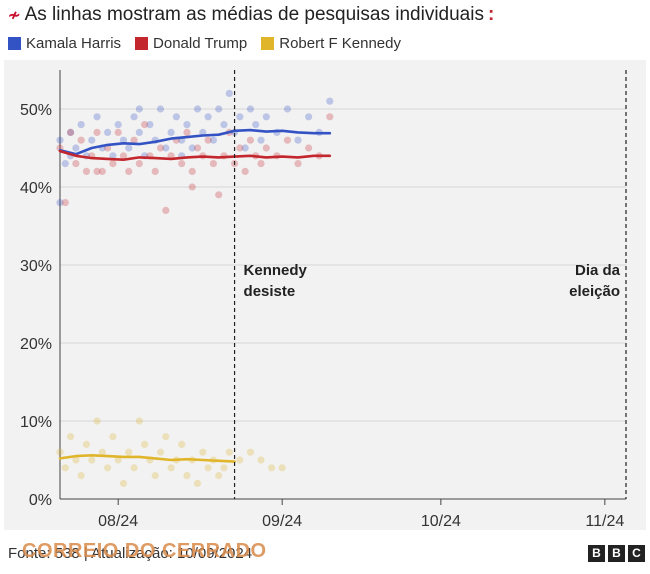  I want to click on series-line-kennedy, so click(147, 458).